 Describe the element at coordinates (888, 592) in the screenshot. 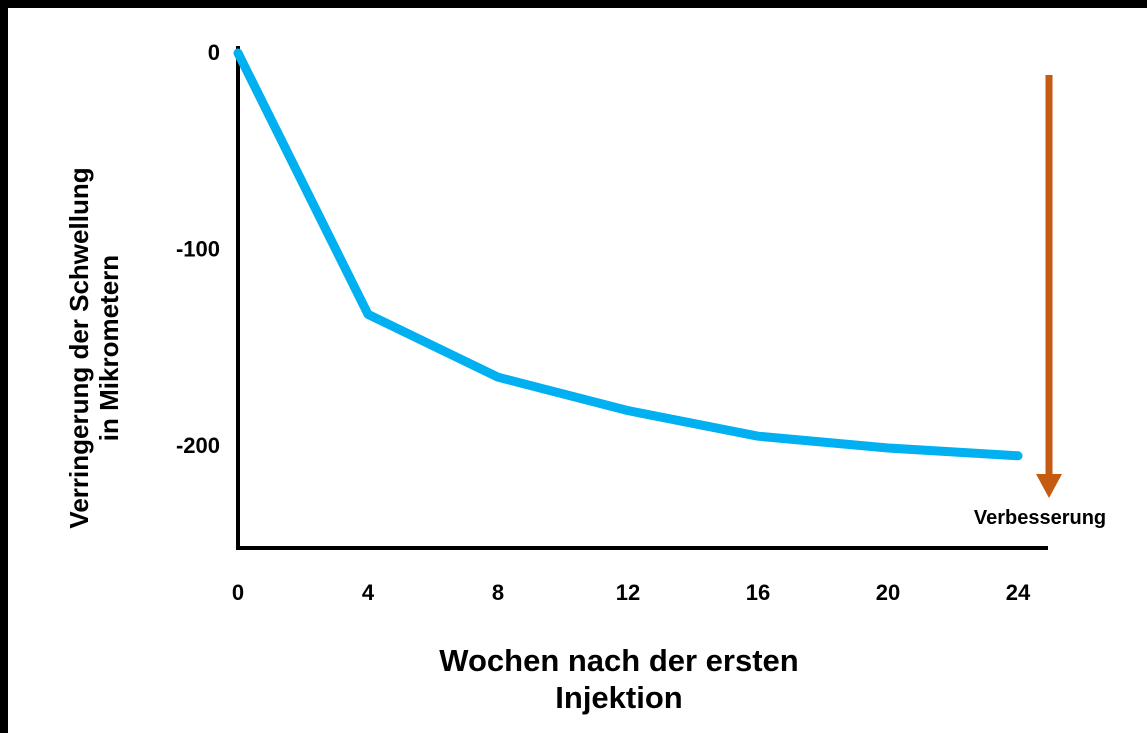

I see `x-tick-label-20: 20` at that location.